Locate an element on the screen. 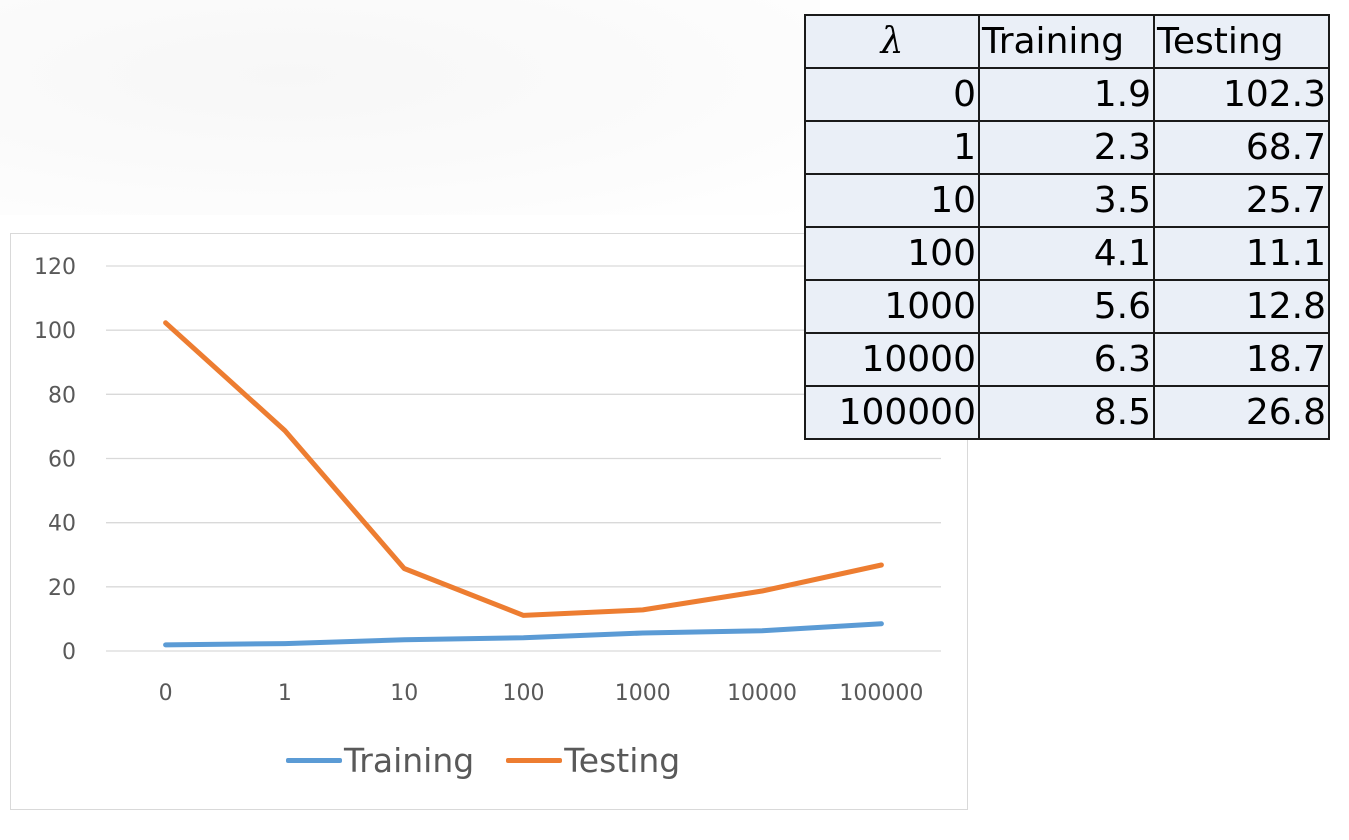  cell-lambda: 100000 is located at coordinates (892, 412).